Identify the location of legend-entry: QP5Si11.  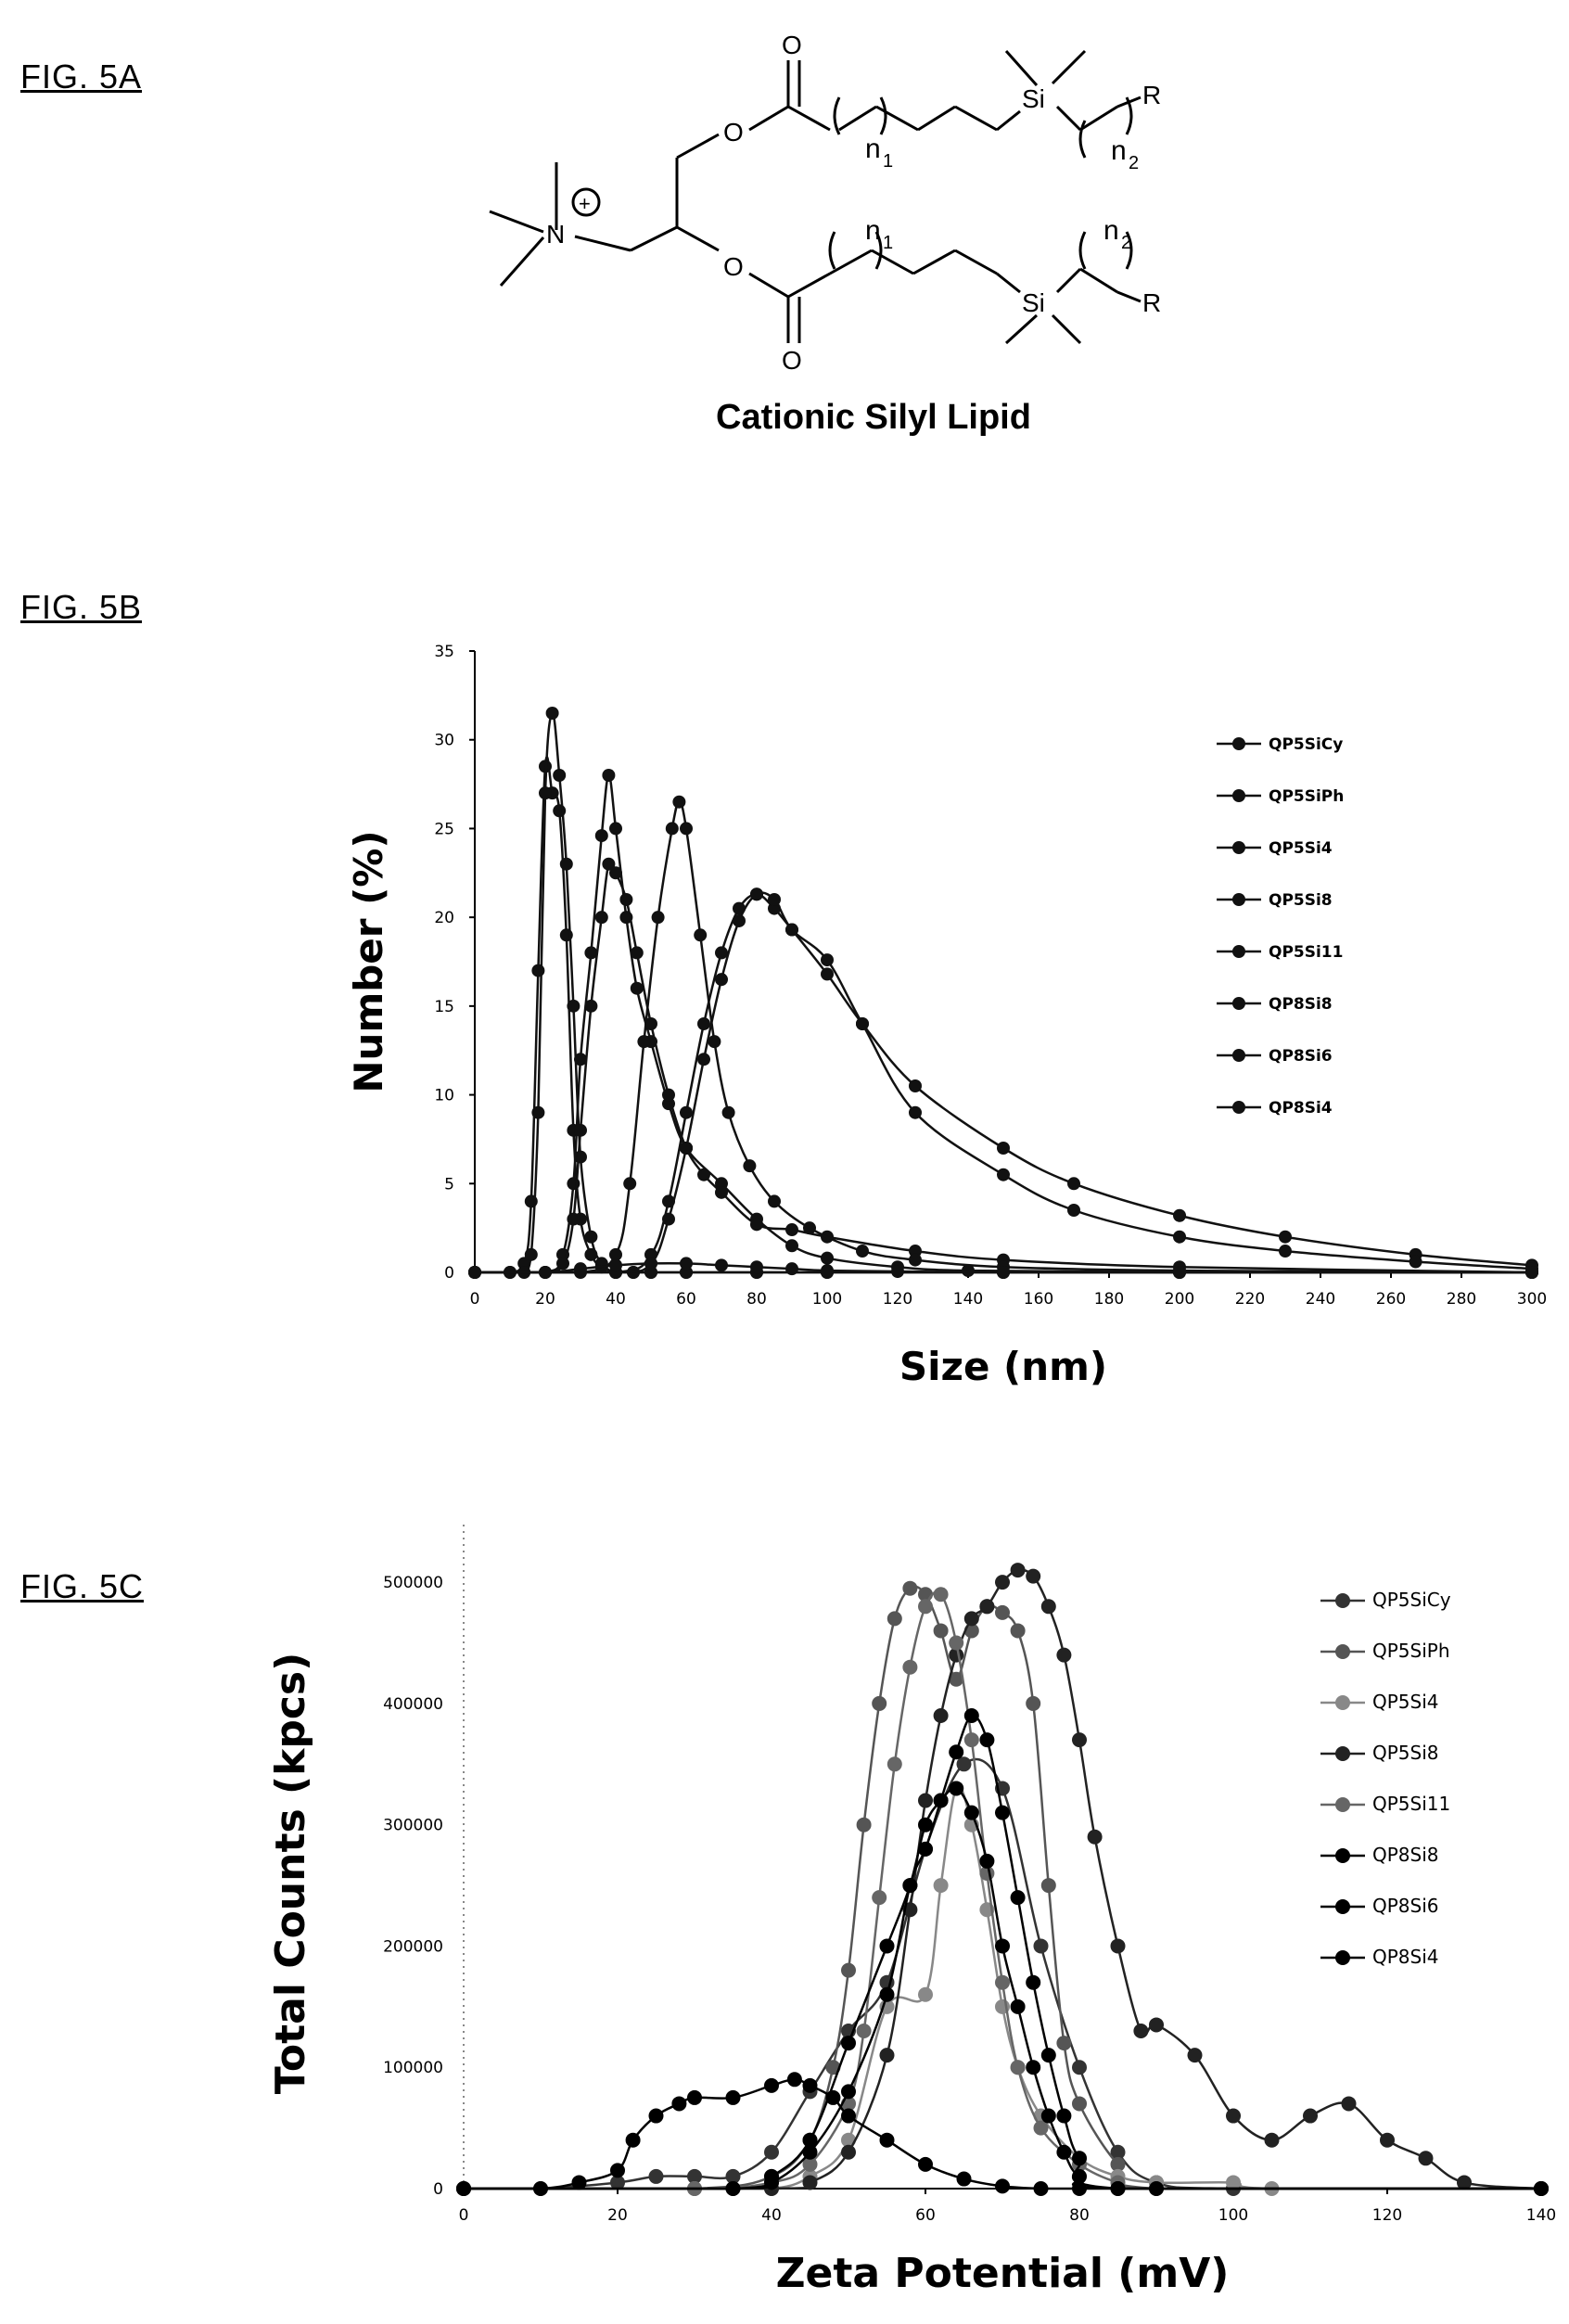
(1280, 953).